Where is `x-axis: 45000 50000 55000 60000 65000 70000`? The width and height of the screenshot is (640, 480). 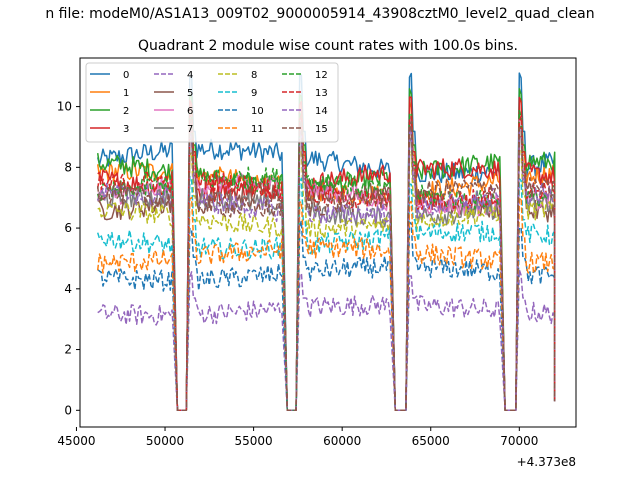 x-axis: 45000 50000 55000 60000 65000 70000 is located at coordinates (297, 437).